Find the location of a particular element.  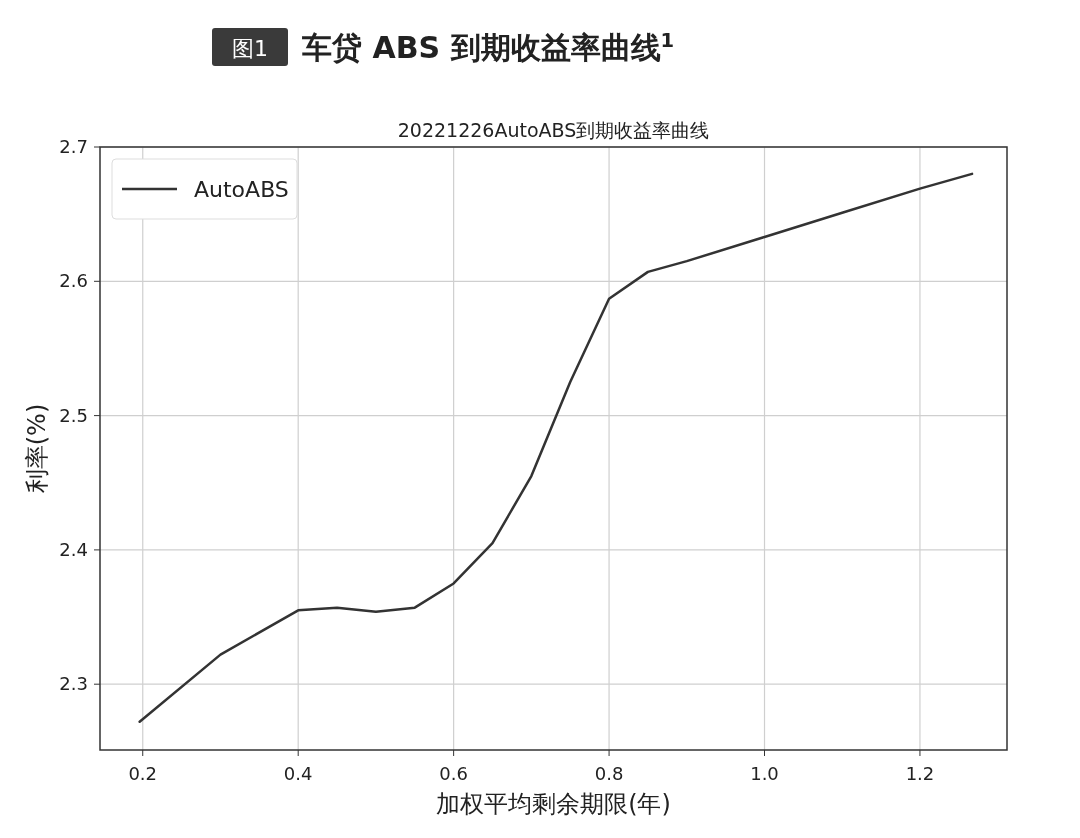

x-tick-label: 1.2 is located at coordinates (920, 773).